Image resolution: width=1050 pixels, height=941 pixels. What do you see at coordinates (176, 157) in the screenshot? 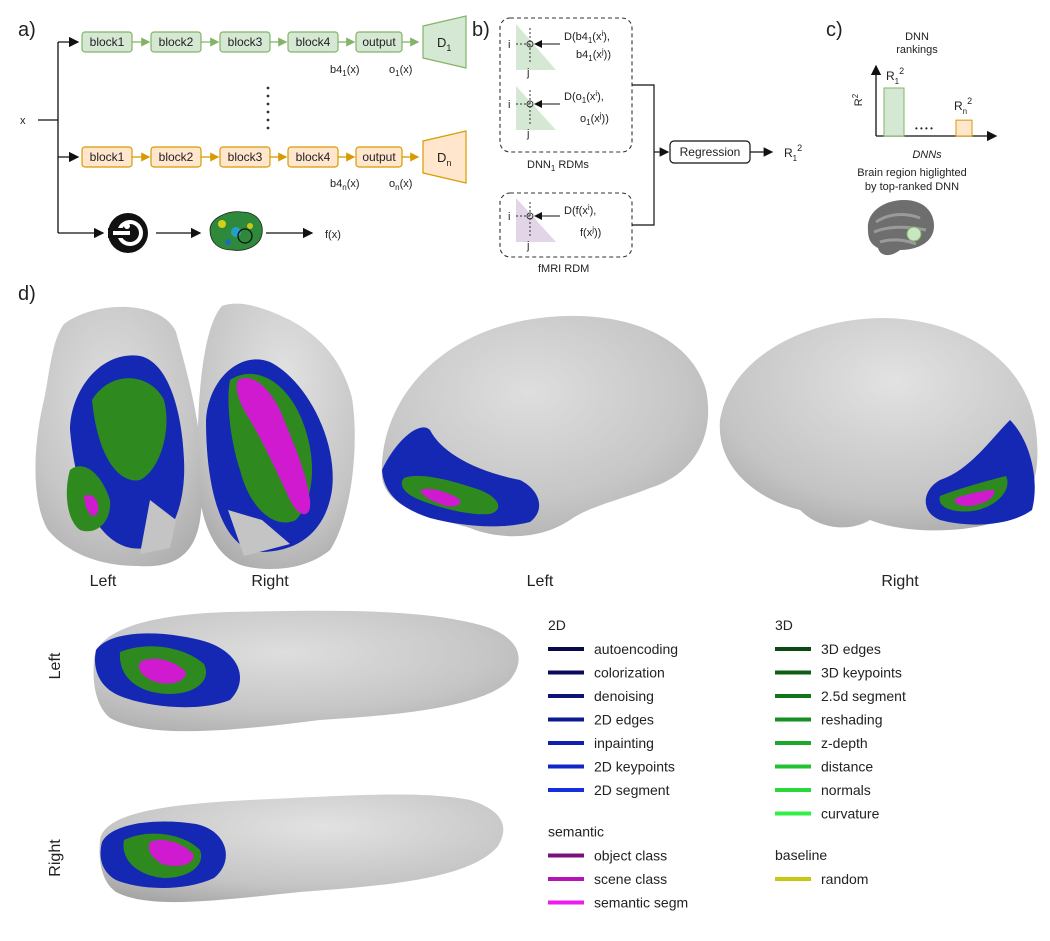
I see `dnnn-block2-label: block2` at bounding box center [176, 157].